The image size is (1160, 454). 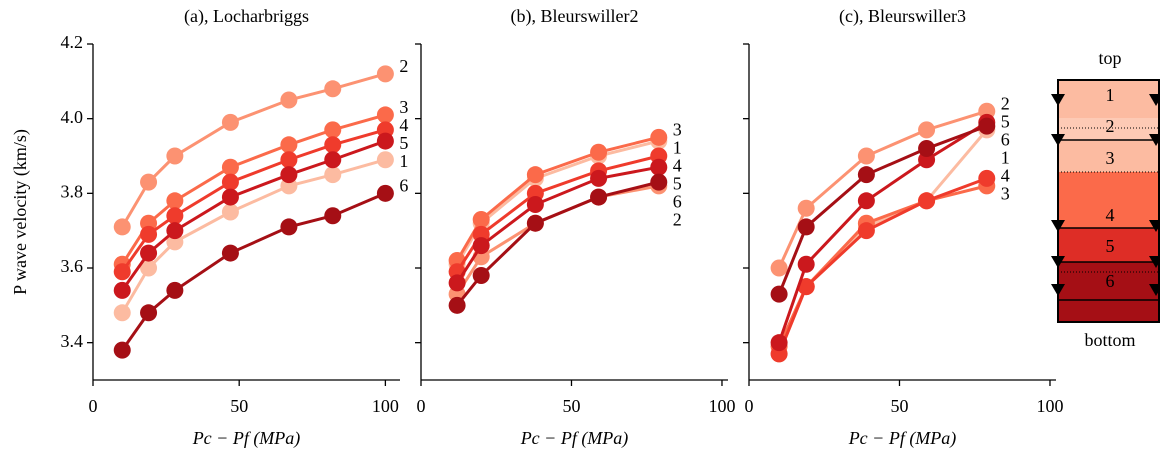 I want to click on layer-label: 1, so click(x=1110, y=95).